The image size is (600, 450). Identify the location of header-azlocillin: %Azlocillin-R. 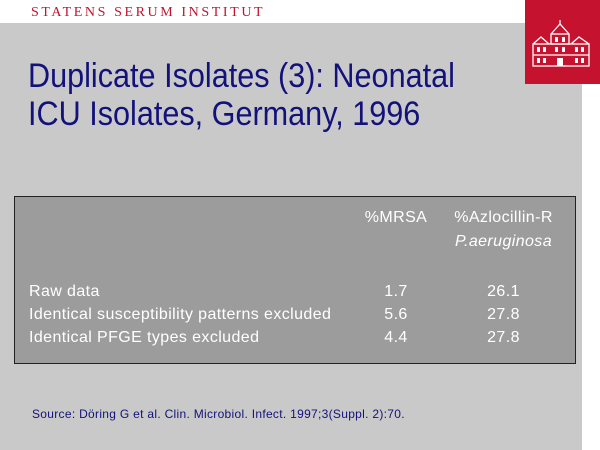
(503, 217).